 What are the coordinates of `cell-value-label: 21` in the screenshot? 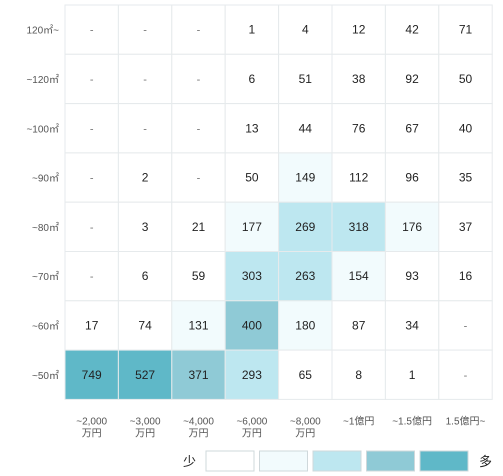 It's located at (199, 227).